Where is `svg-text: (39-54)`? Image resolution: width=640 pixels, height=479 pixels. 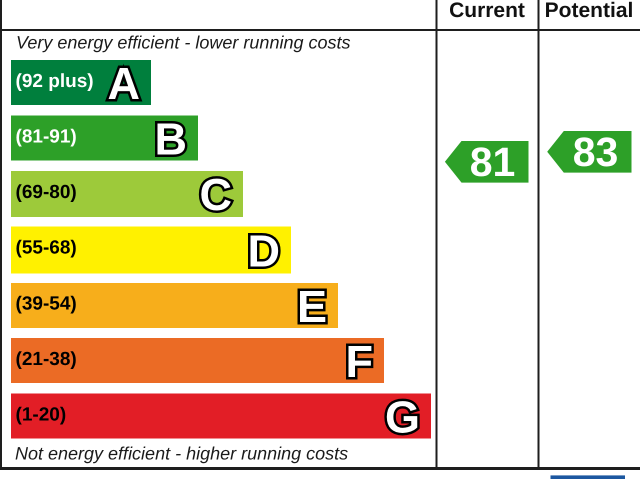 svg-text: (39-54) is located at coordinates (46, 304).